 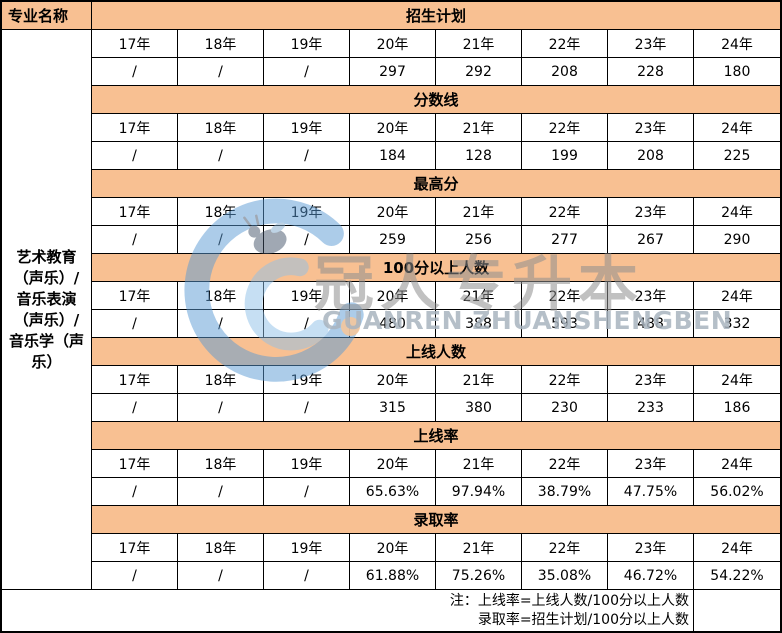 I want to click on value-cell: 38.79%, so click(x=565, y=492).